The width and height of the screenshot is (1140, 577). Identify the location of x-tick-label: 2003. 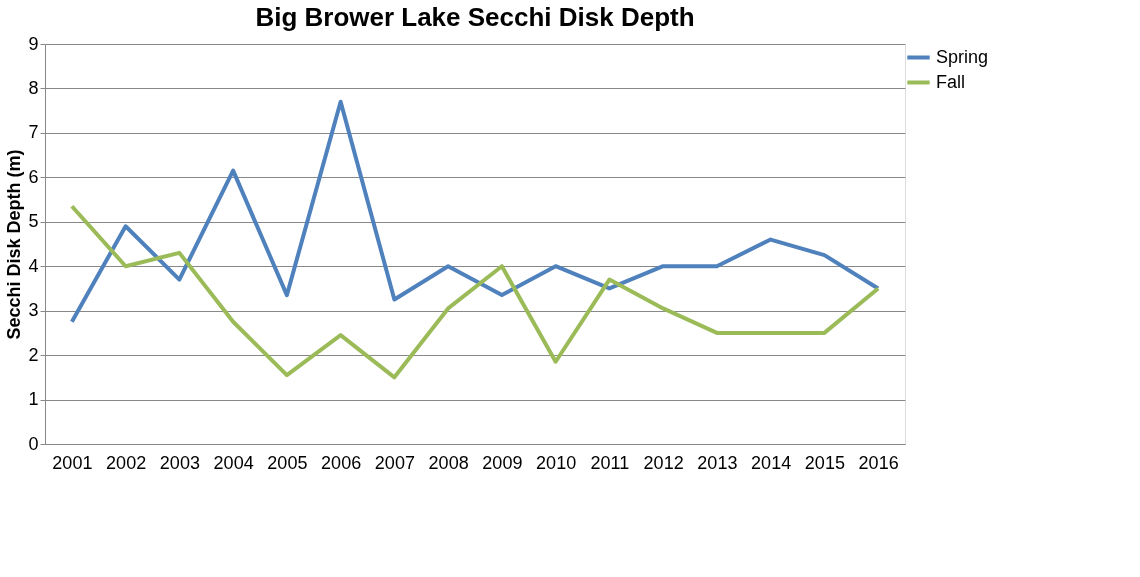
(179, 462).